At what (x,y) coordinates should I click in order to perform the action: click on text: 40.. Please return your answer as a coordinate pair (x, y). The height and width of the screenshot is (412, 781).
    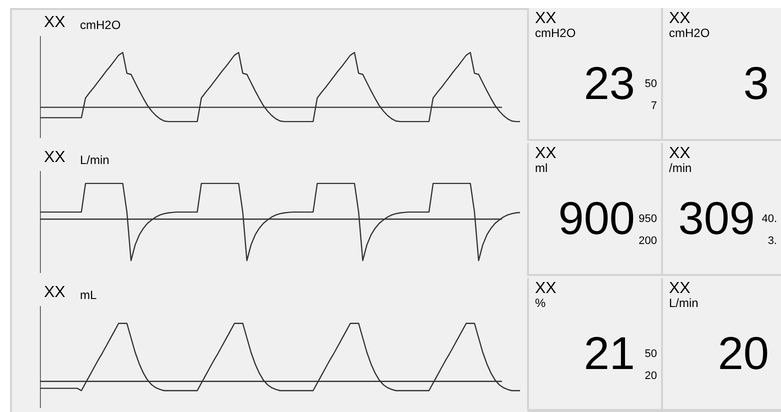
    Looking at the image, I should click on (769, 219).